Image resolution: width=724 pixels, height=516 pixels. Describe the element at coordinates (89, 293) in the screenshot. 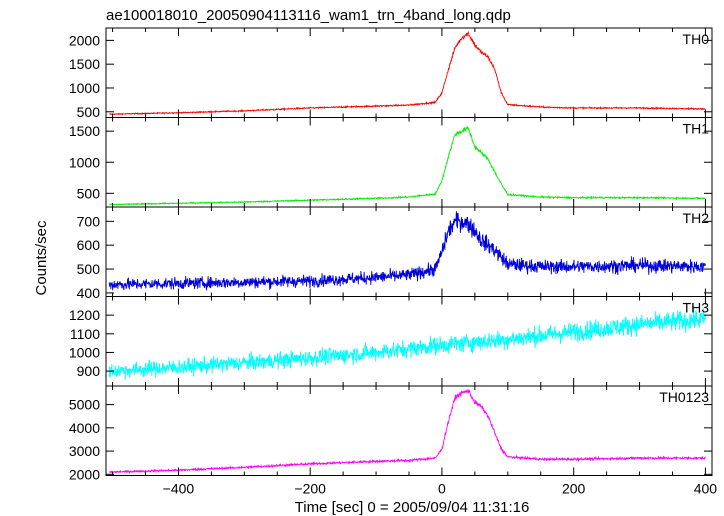

I see `y-tick-label-th2: 400` at that location.